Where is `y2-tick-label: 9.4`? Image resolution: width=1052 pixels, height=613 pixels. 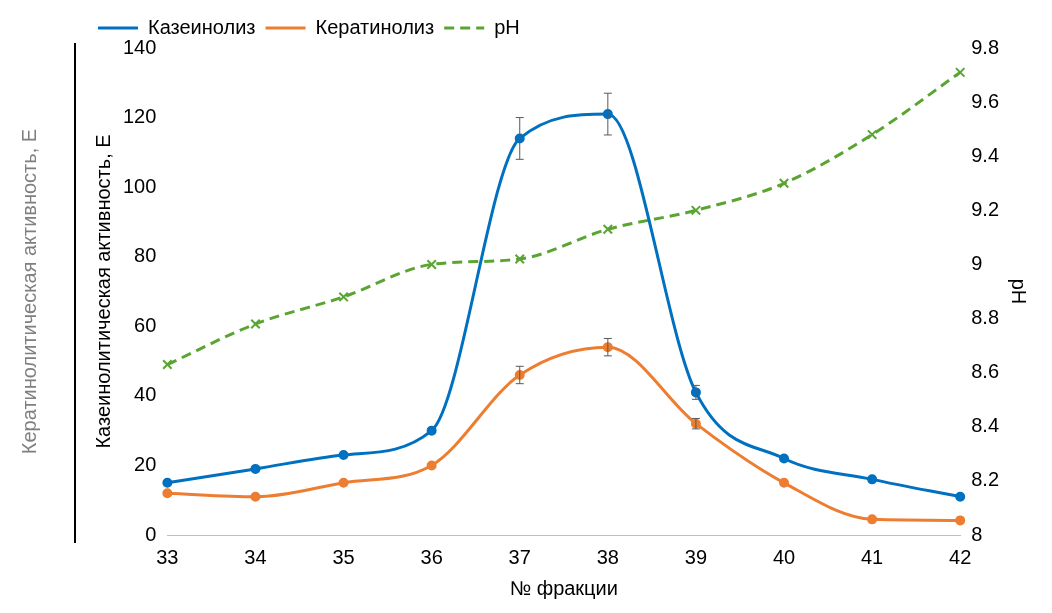 y2-tick-label: 9.4 is located at coordinates (985, 154).